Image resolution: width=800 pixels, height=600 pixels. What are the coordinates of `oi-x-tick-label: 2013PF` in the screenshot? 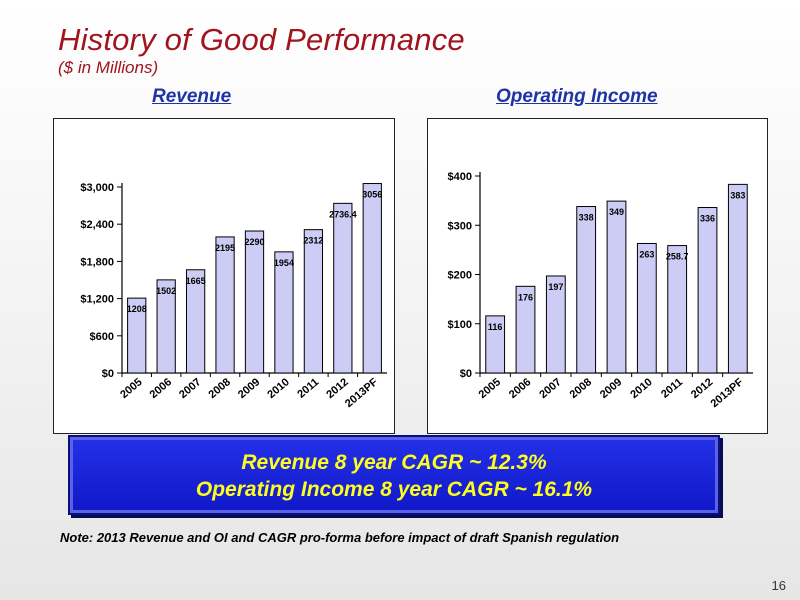 It's located at (727, 393).